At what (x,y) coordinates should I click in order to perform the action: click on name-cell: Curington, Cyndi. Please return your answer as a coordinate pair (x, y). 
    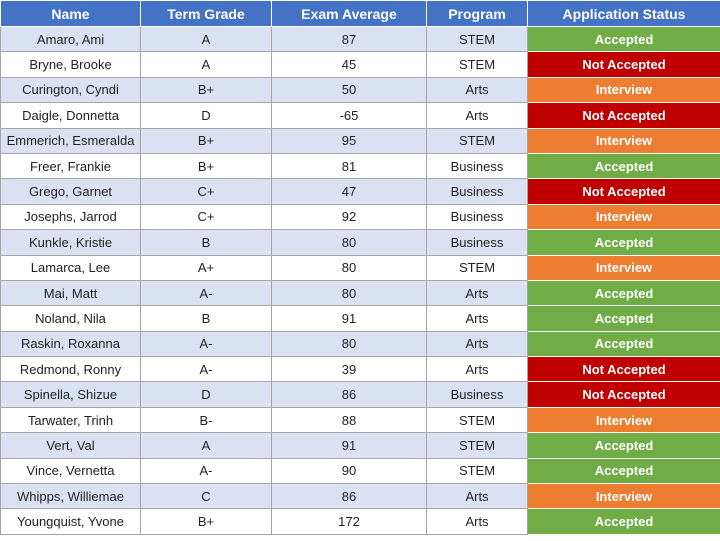
    Looking at the image, I should click on (70, 90).